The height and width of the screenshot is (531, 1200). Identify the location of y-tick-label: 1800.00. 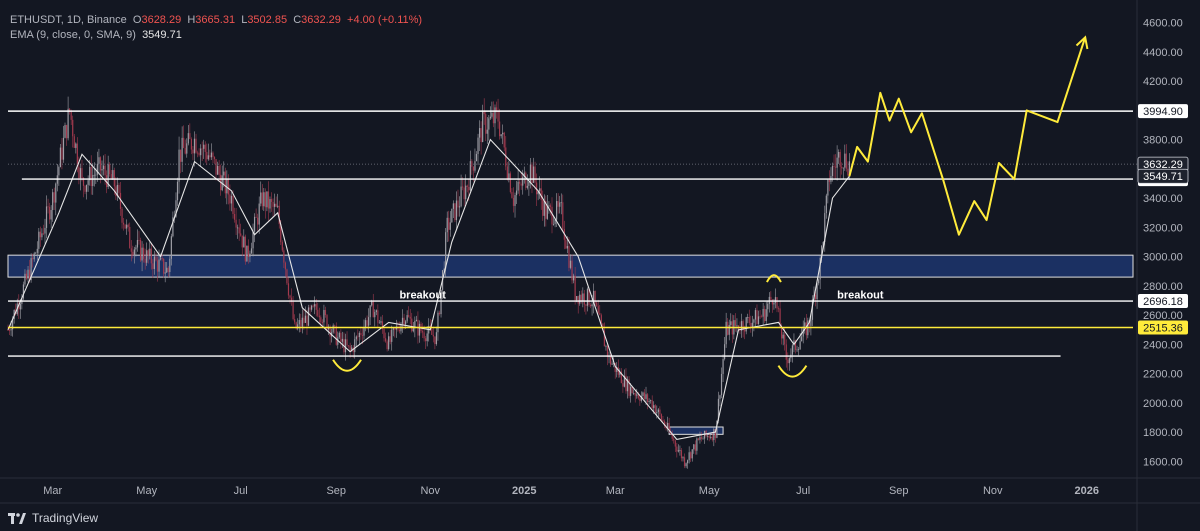
(1163, 433).